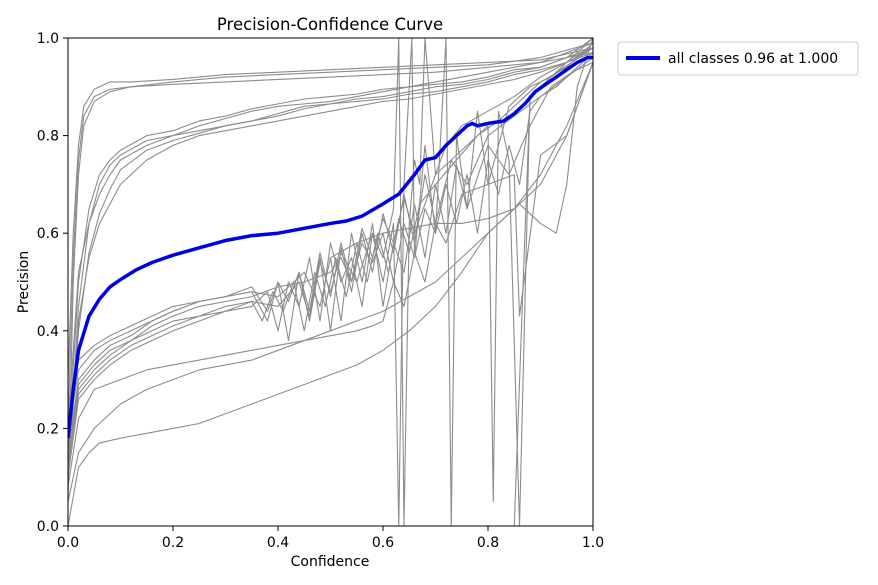 The height and width of the screenshot is (585, 878). What do you see at coordinates (48, 234) in the screenshot?
I see `y-tick-label: 0.6` at bounding box center [48, 234].